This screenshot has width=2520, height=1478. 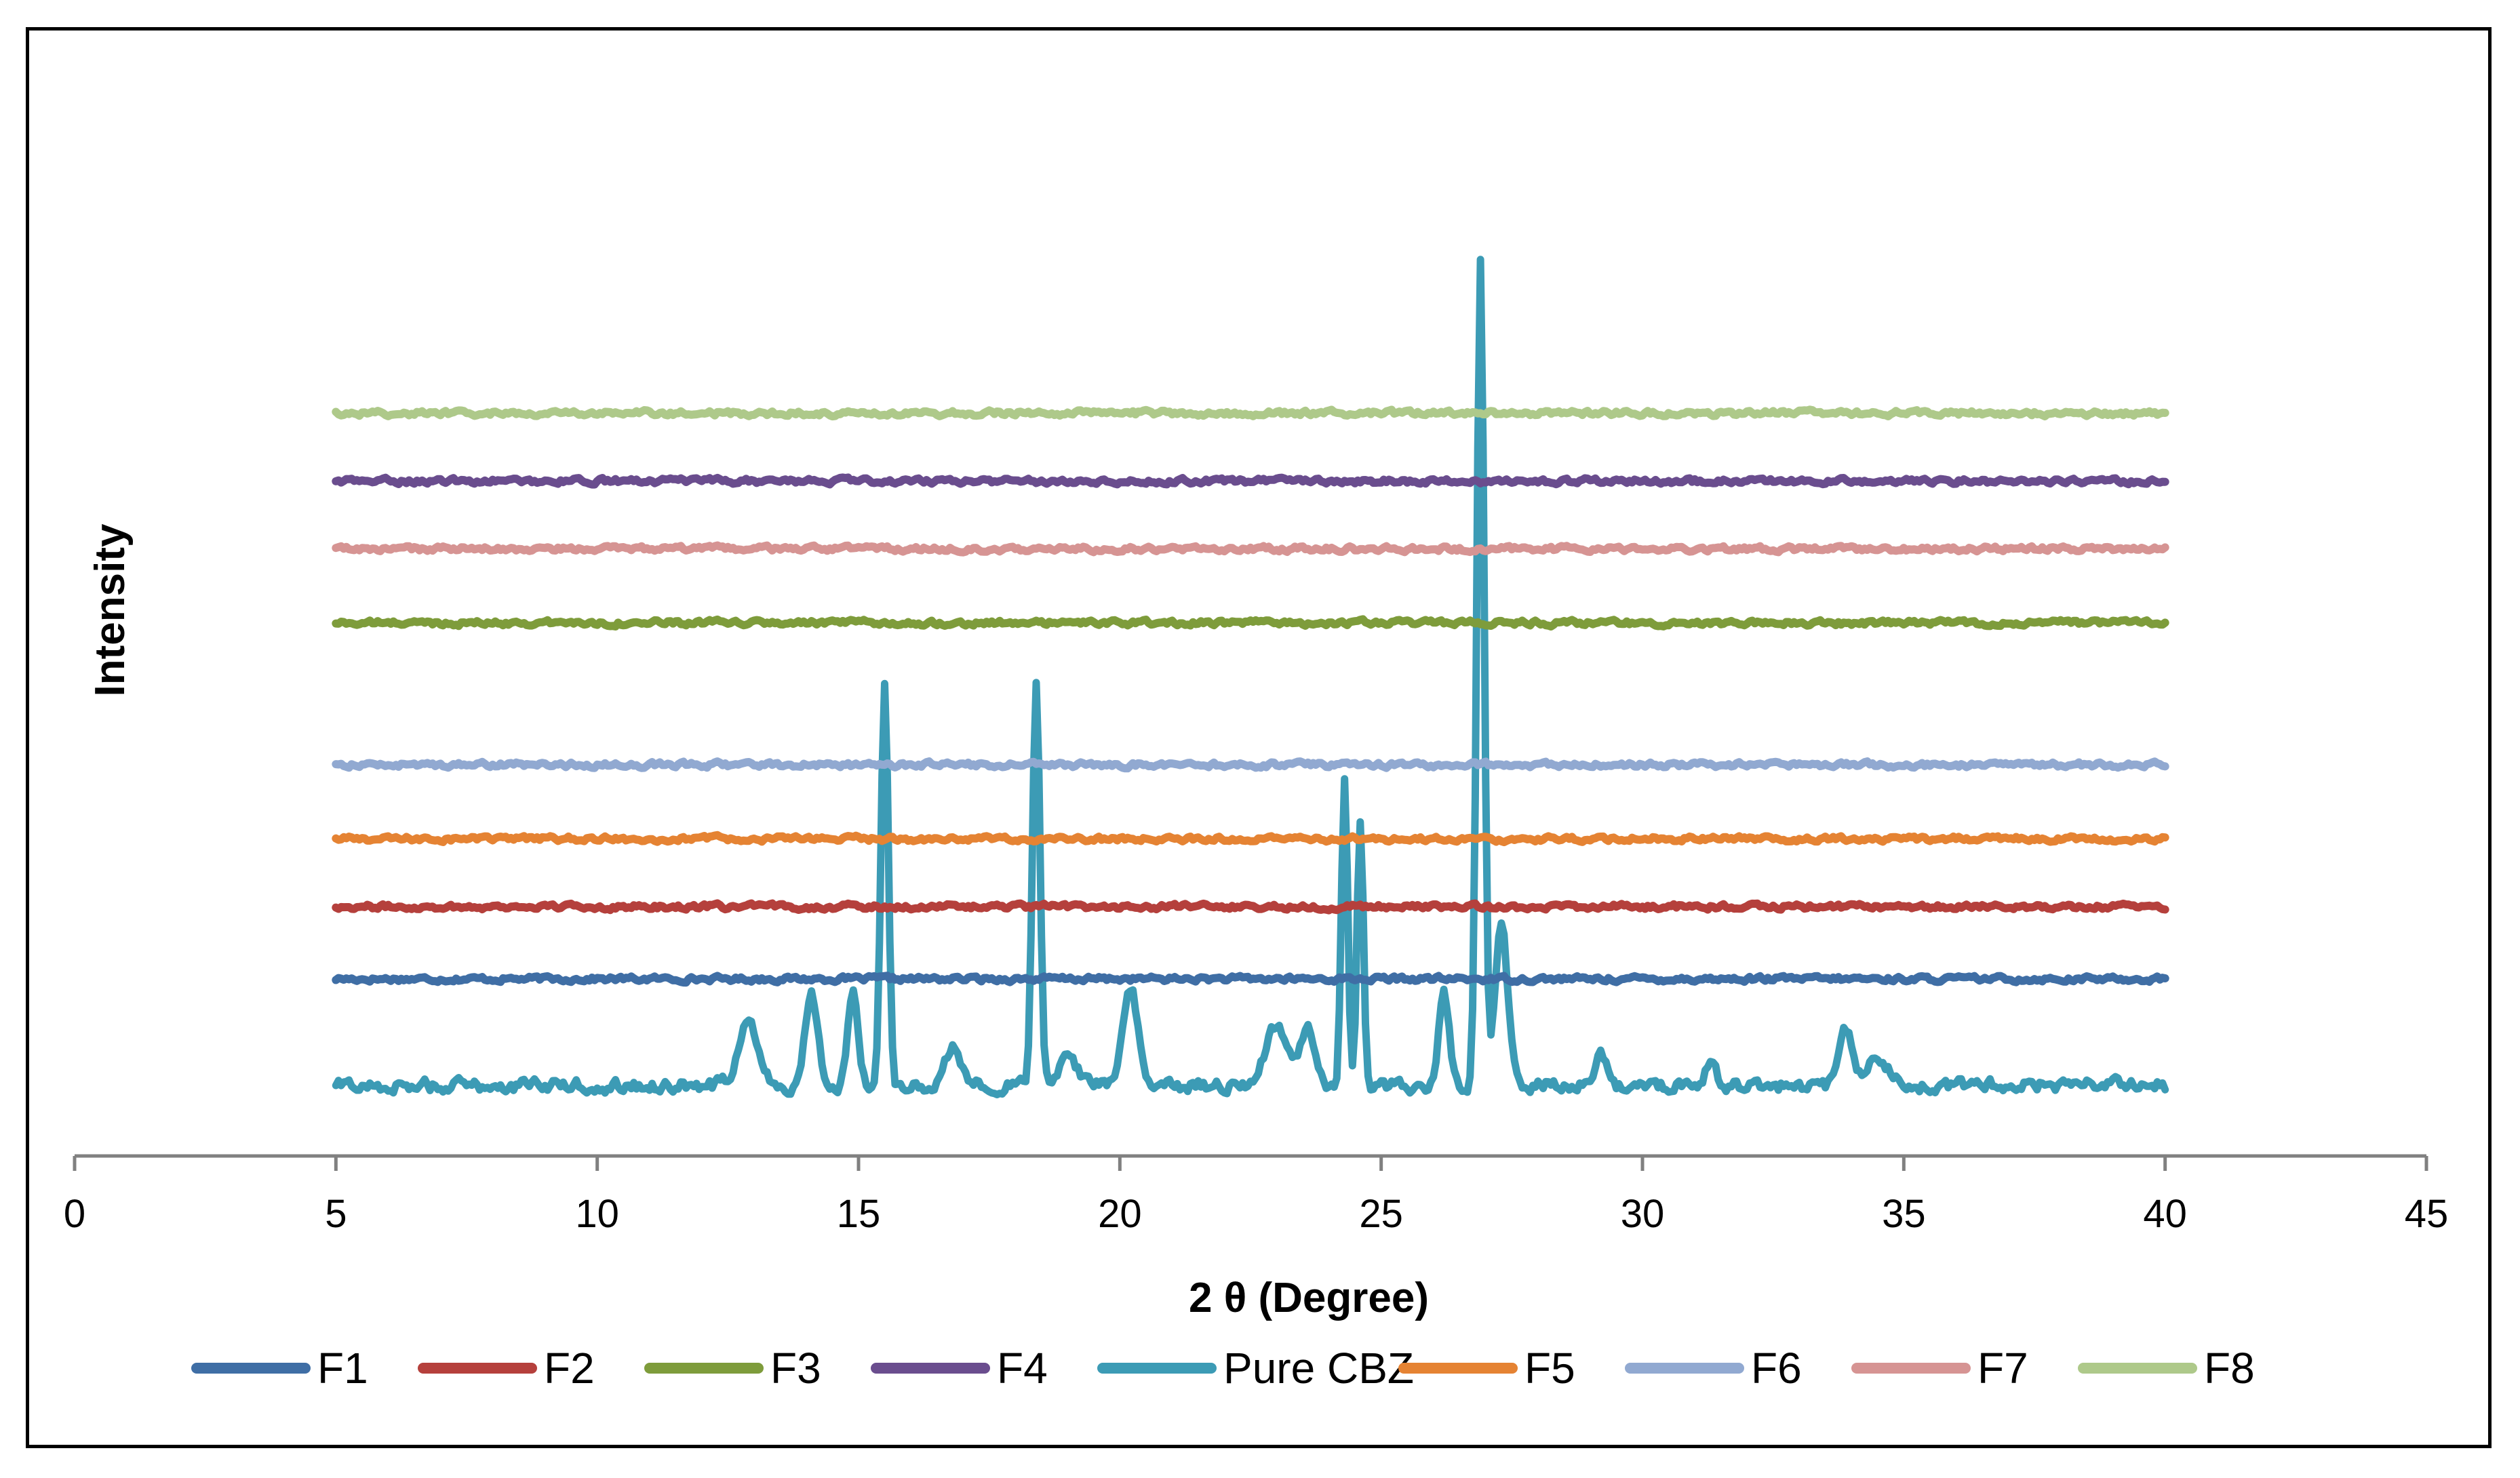 I want to click on x-tick-label: 0, so click(x=74, y=1214).